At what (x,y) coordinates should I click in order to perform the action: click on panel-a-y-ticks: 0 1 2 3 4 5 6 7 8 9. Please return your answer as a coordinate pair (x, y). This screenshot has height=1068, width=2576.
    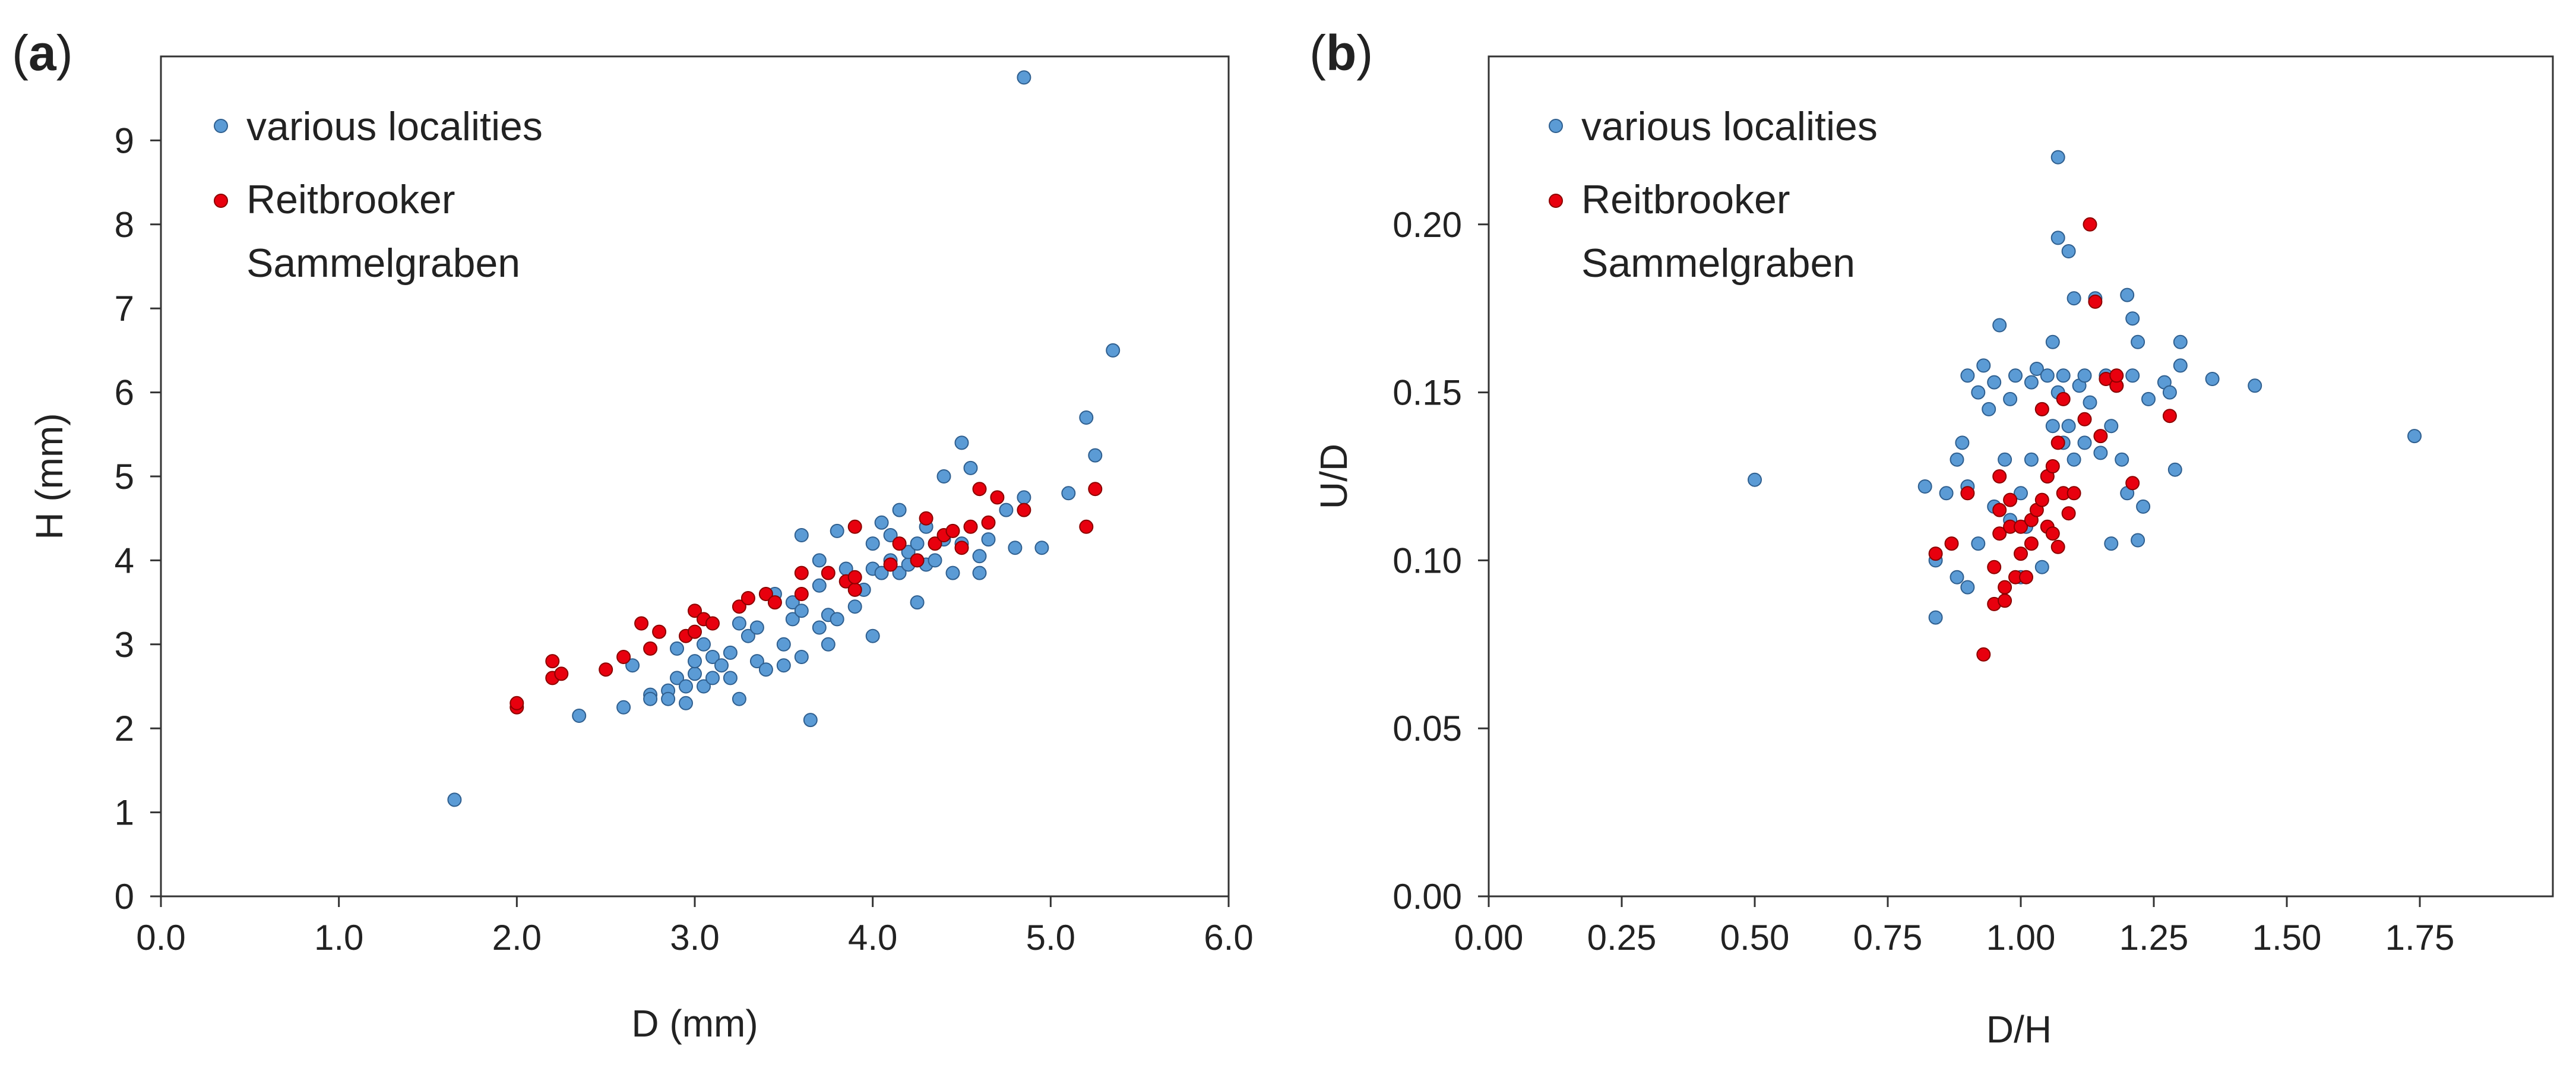
    Looking at the image, I should click on (138, 519).